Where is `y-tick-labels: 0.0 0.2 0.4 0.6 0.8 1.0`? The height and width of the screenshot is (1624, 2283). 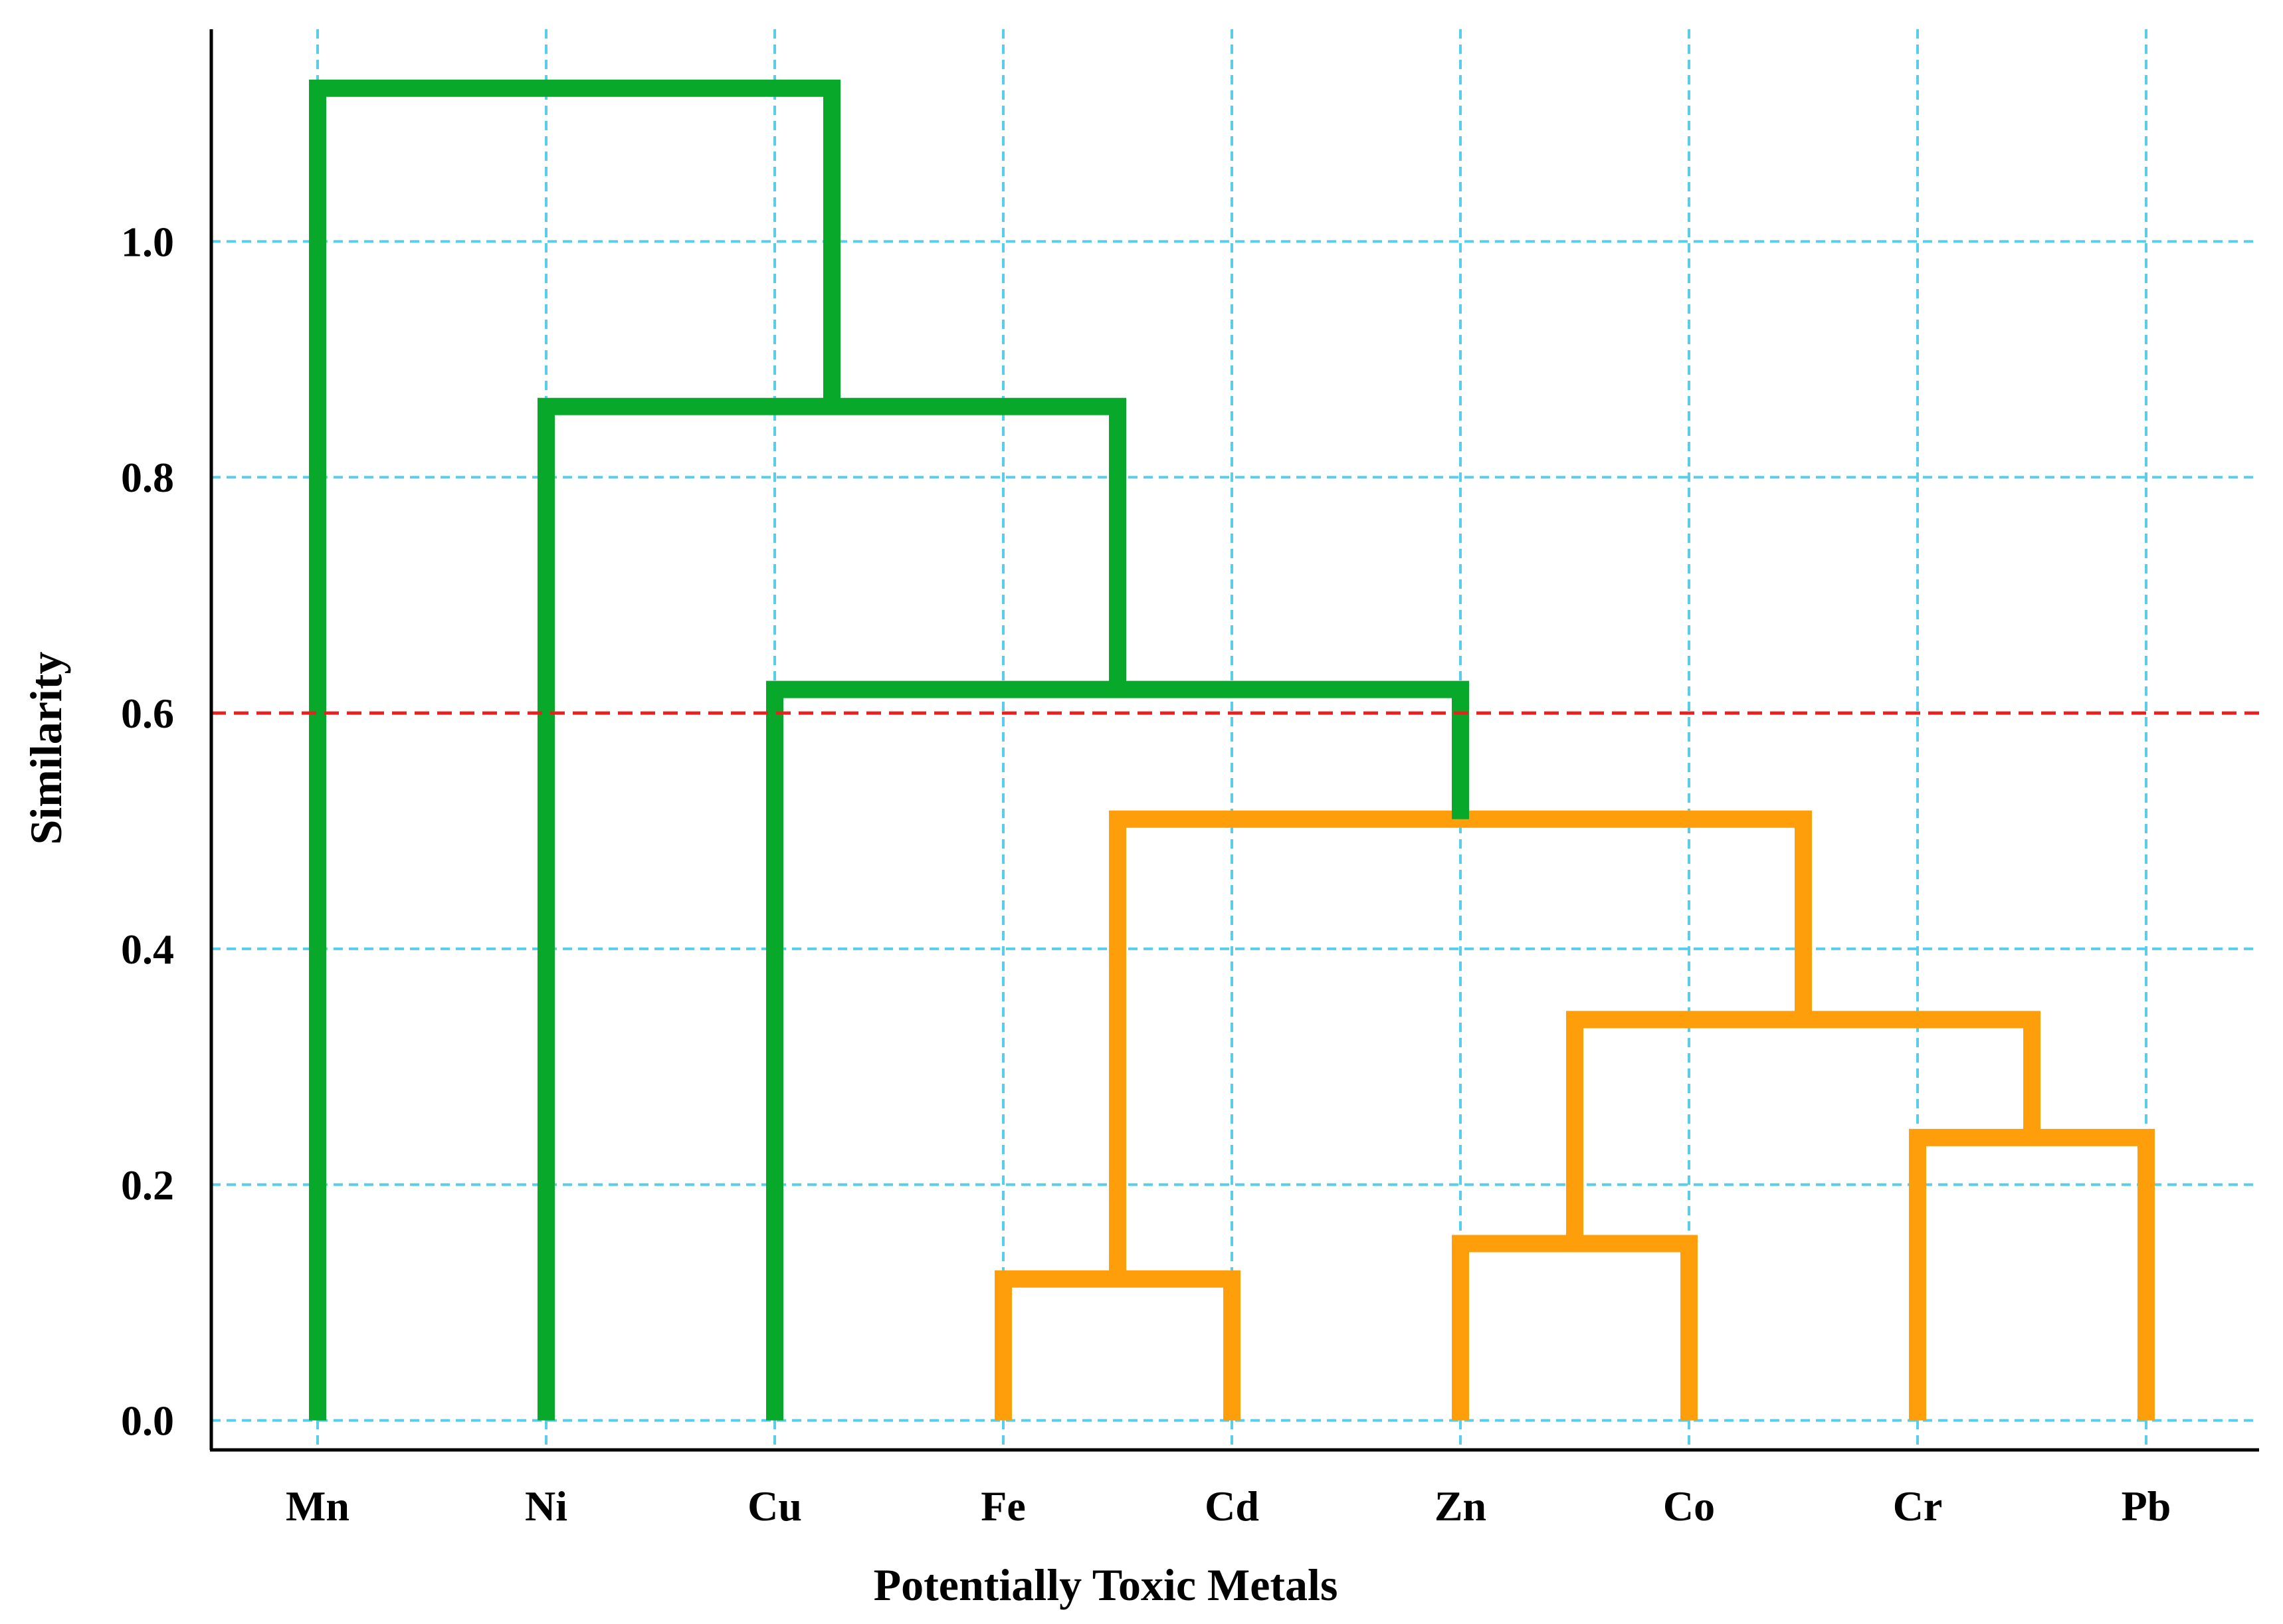
y-tick-labels: 0.0 0.2 0.4 0.6 0.8 1.0 is located at coordinates (147, 831).